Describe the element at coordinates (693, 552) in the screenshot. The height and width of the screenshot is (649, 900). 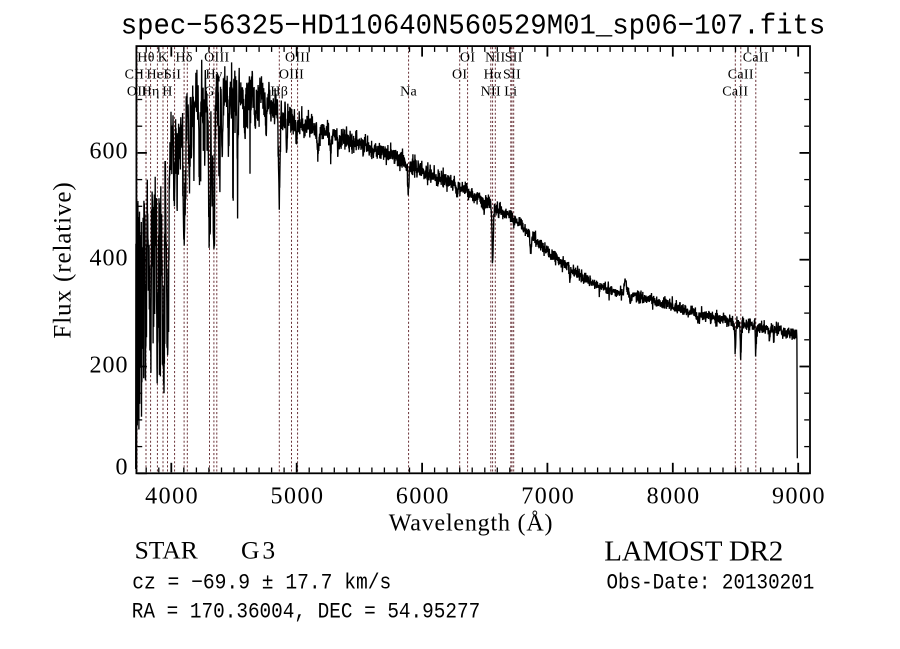
I see `svg-text: LAMOST DR2` at that location.